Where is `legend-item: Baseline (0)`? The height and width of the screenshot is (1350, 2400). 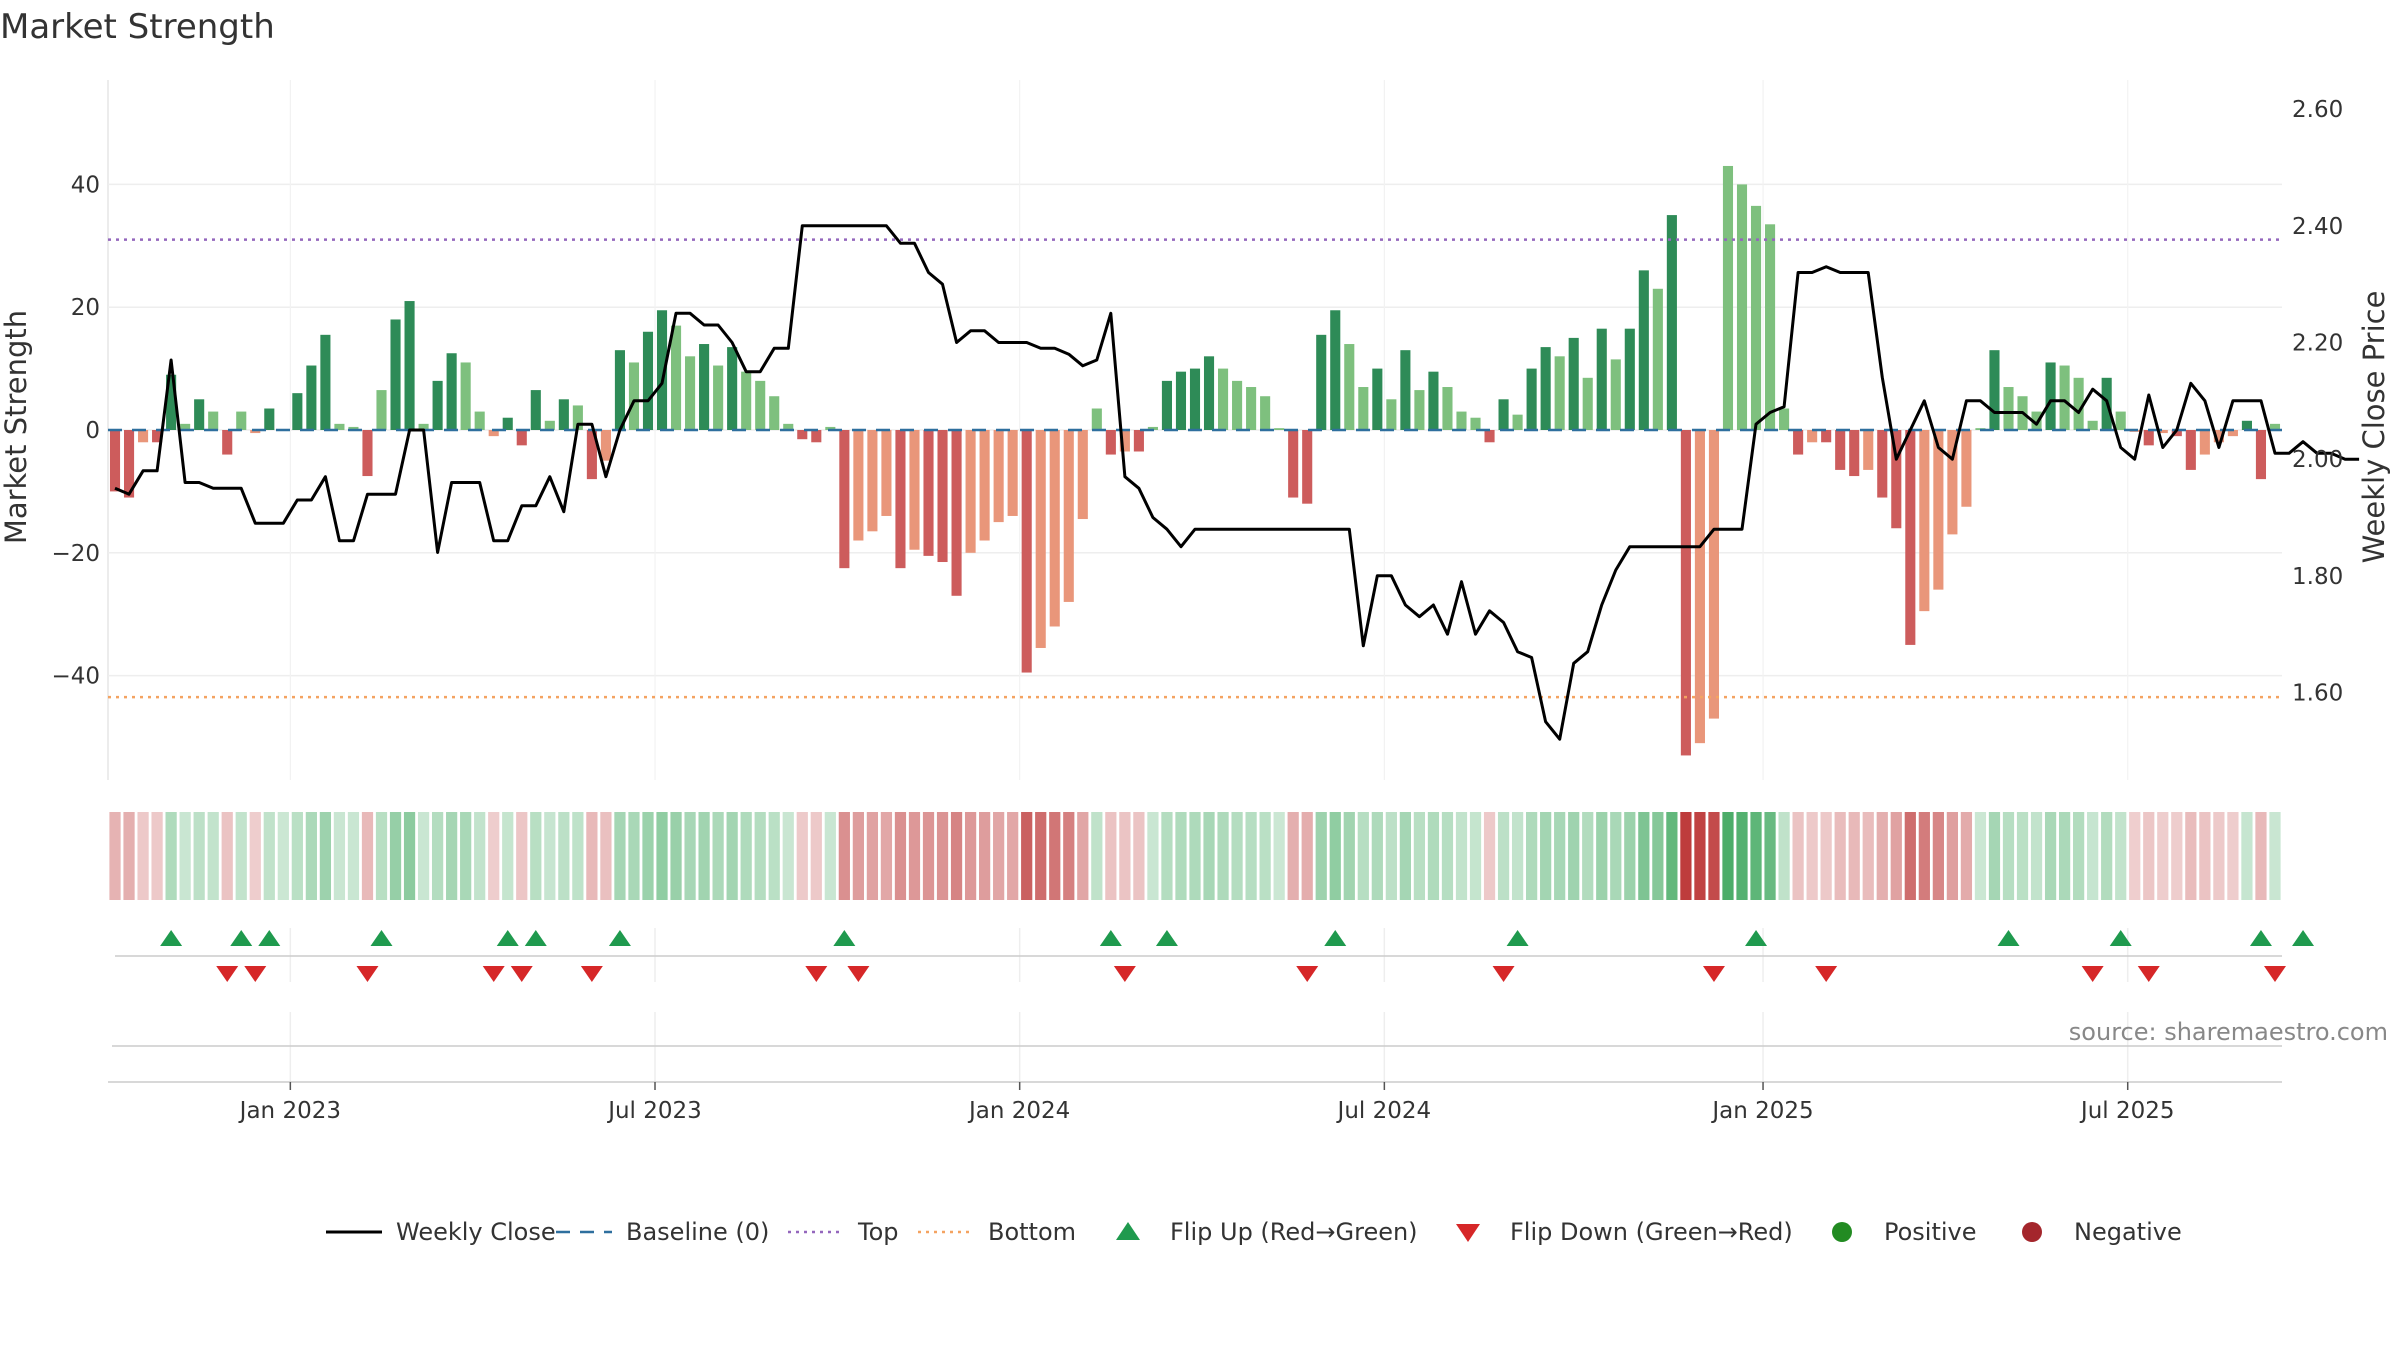 legend-item: Baseline (0) is located at coordinates (662, 1232).